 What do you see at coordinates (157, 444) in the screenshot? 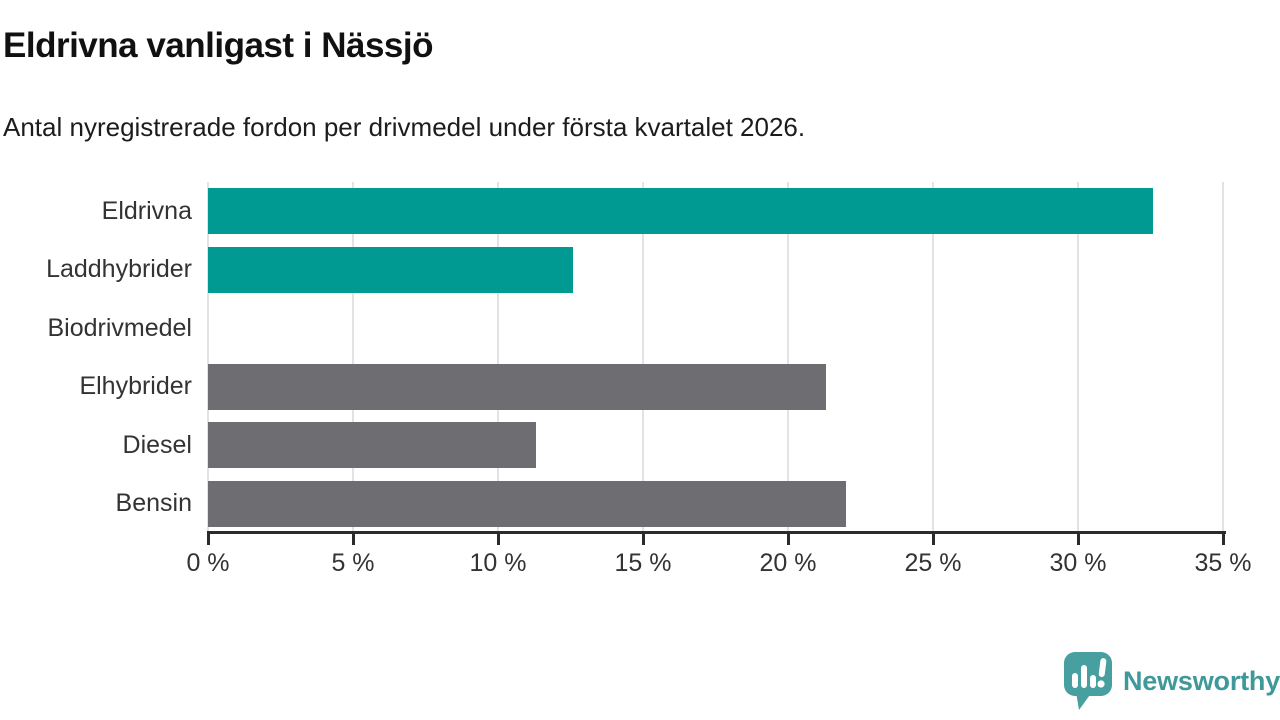
I see `category-label-diesel: Diesel` at bounding box center [157, 444].